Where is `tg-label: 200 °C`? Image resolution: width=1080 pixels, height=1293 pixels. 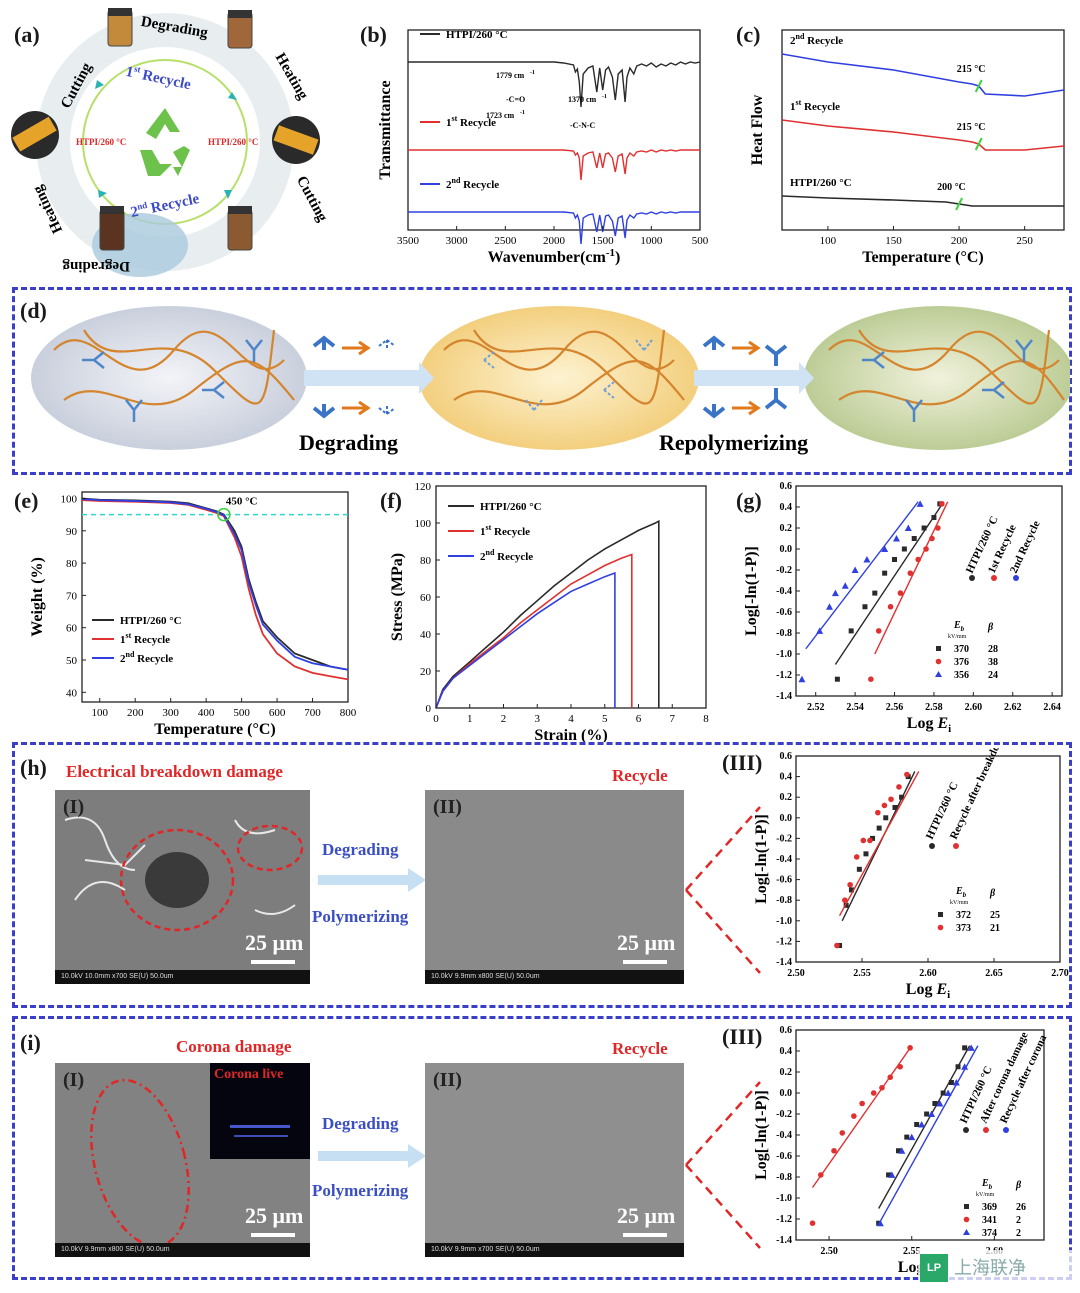 tg-label: 200 °C is located at coordinates (951, 187).